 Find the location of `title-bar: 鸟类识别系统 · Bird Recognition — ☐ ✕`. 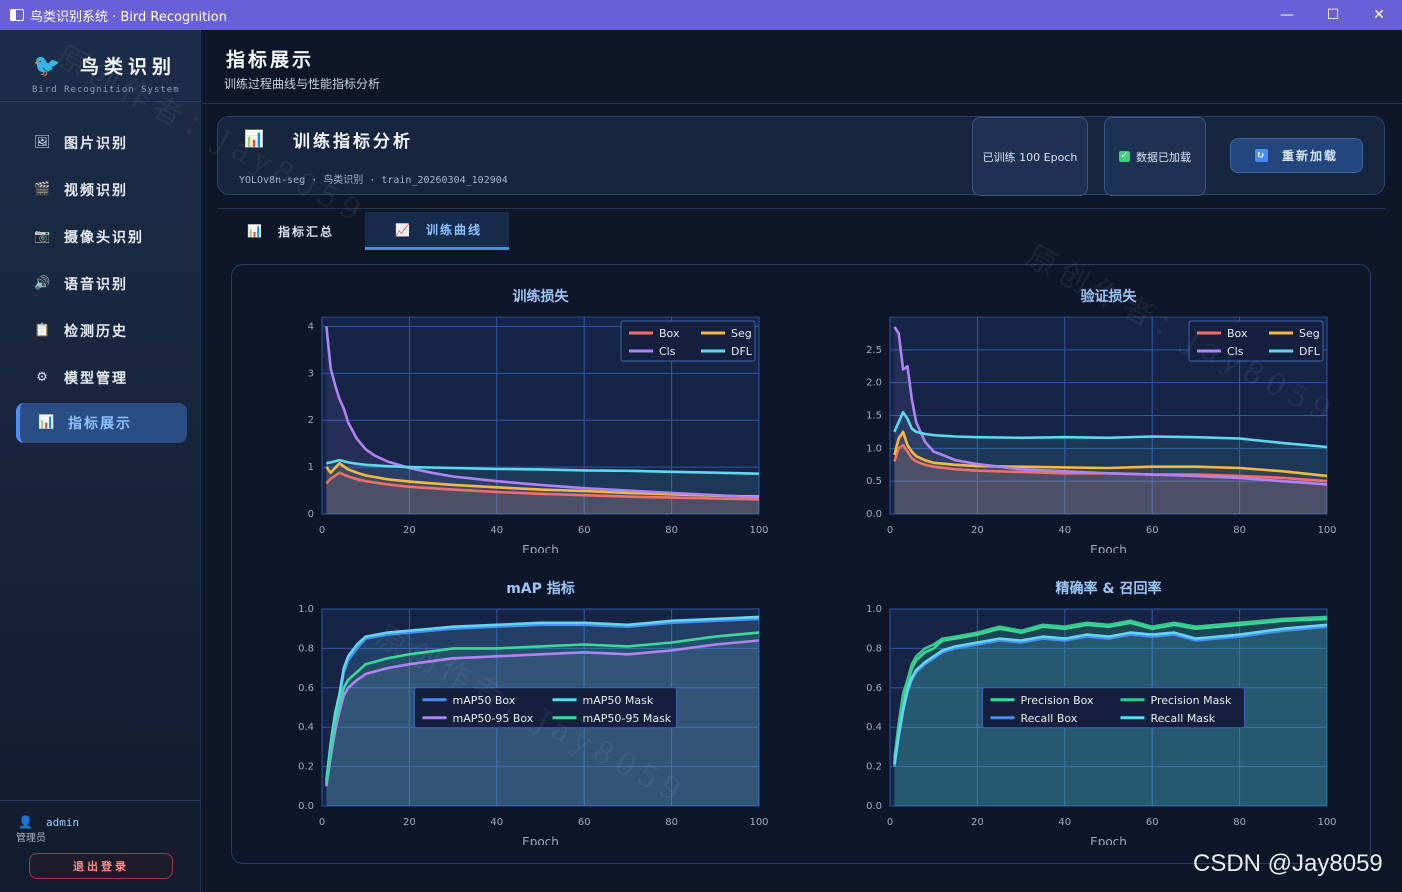

title-bar: 鸟类识别系统 · Bird Recognition — ☐ ✕ is located at coordinates (701, 15).